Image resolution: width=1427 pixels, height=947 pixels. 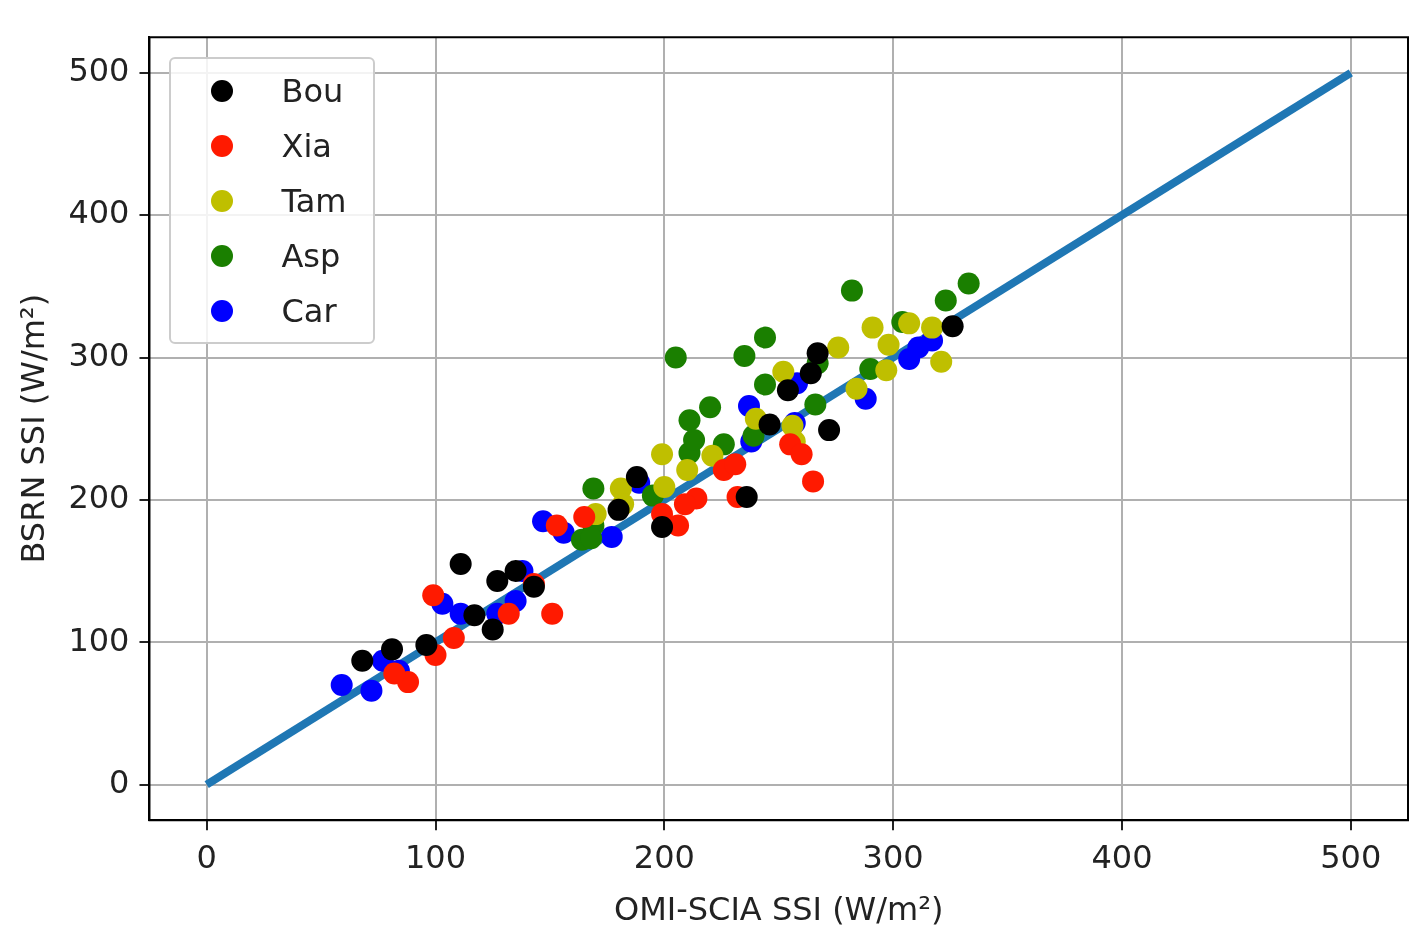 What do you see at coordinates (309, 310) in the screenshot?
I see `legend-label: Car` at bounding box center [309, 310].